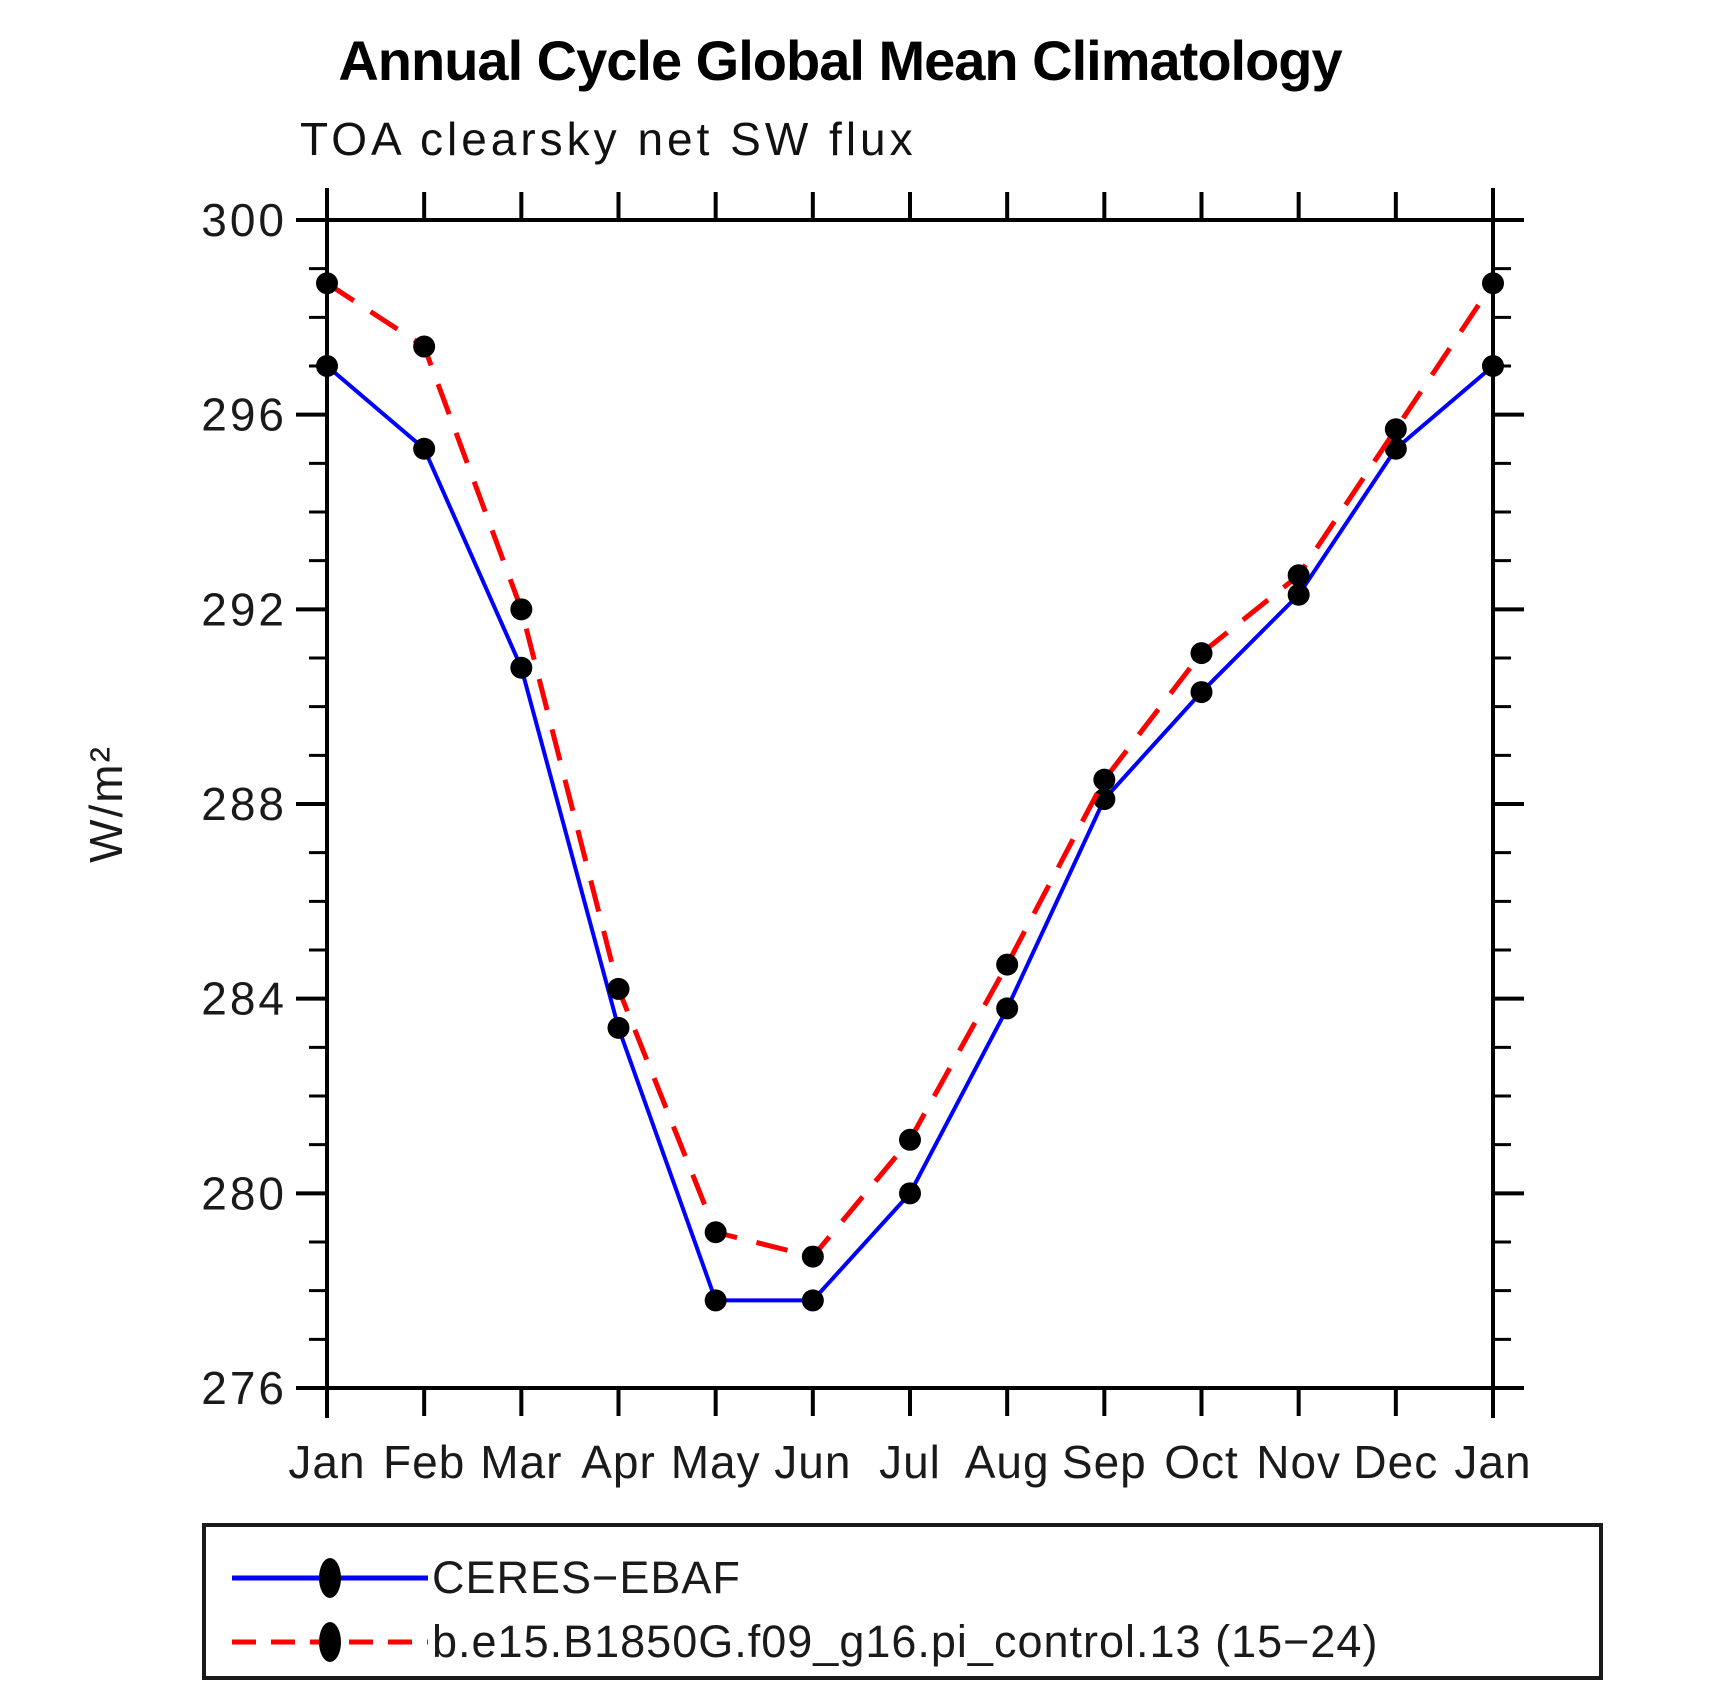 The width and height of the screenshot is (1710, 1686). Describe the element at coordinates (244, 220) in the screenshot. I see `y-tick-label: 300` at that location.